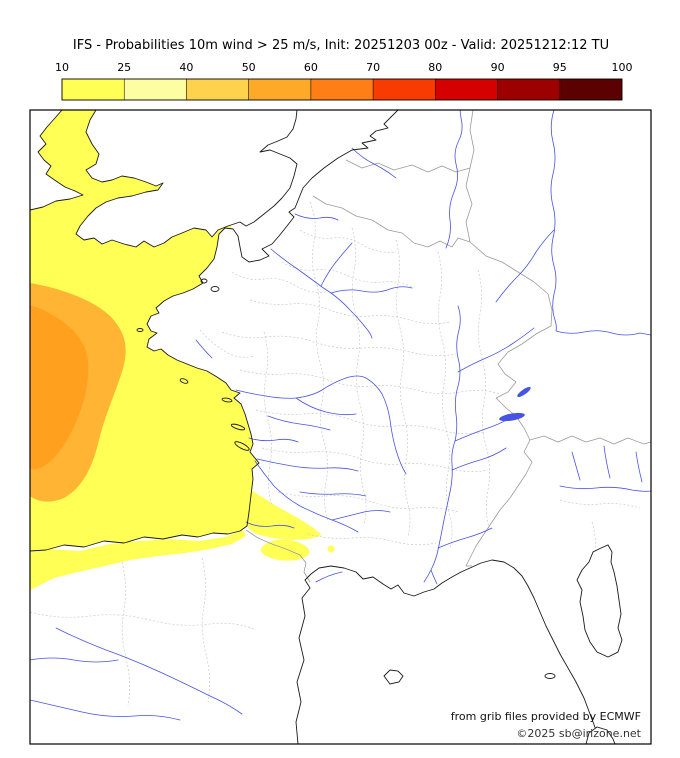 The image size is (680, 758). Describe the element at coordinates (249, 67) in the screenshot. I see `colorbar-tick-4: 50` at that location.